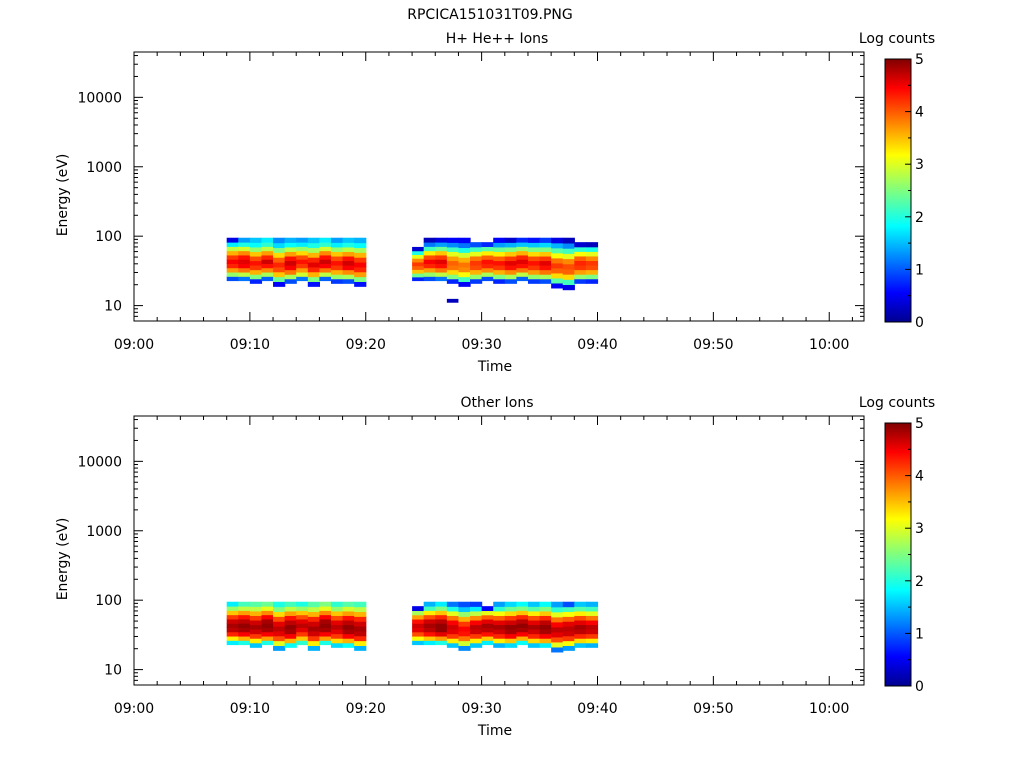 The width and height of the screenshot is (1024, 768). Describe the element at coordinates (250, 709) in the screenshot. I see `x-tick-label: 09:10` at that location.